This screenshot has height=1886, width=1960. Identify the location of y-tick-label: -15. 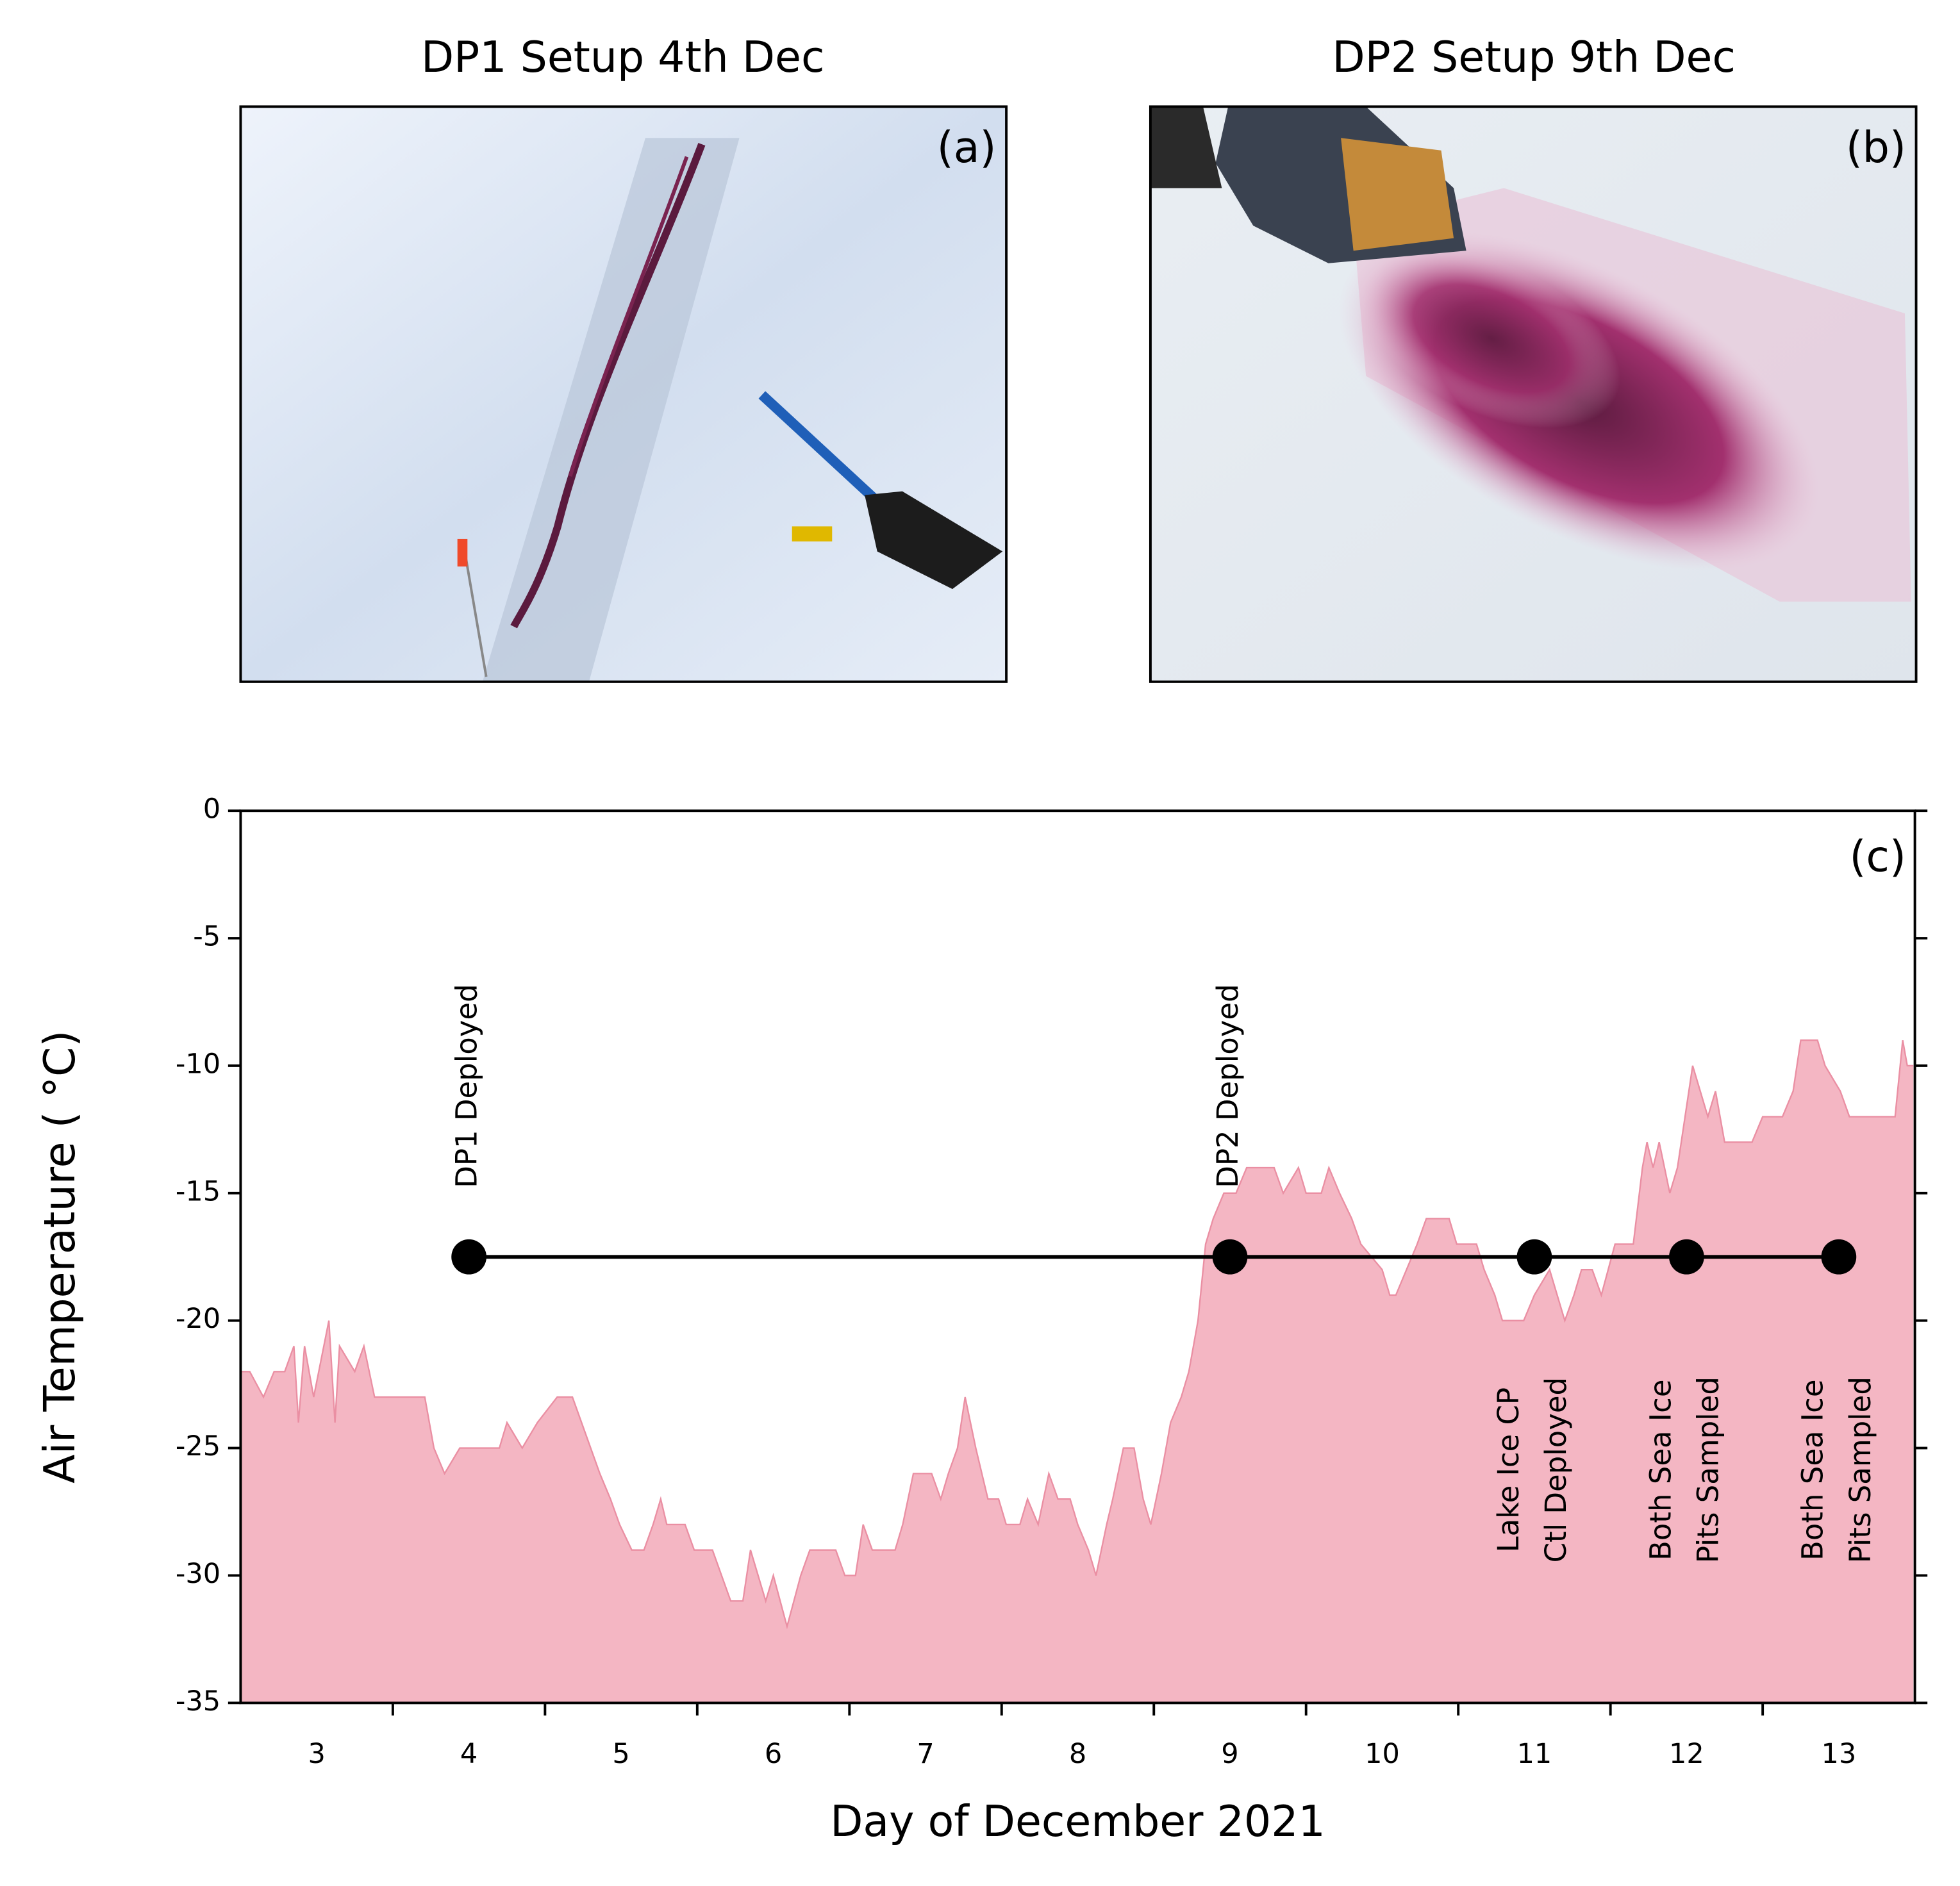
(198, 1191).